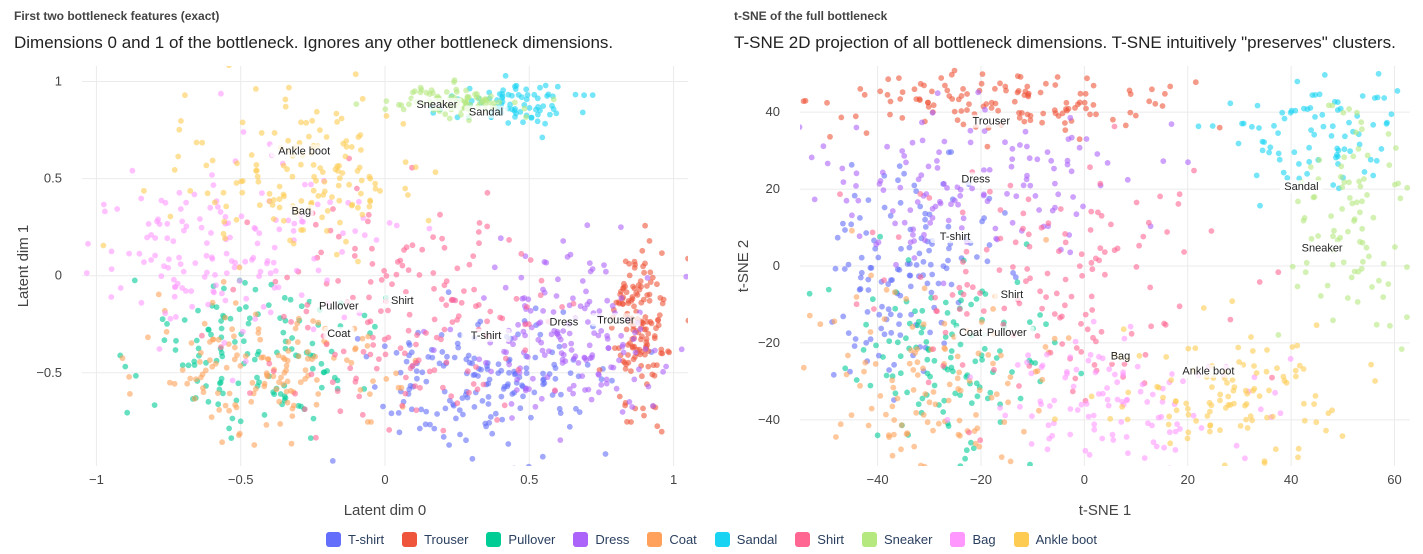 Image resolution: width=1423 pixels, height=554 pixels. Describe the element at coordinates (523, 122) in the screenshot. I see `left-point-sandal` at that location.